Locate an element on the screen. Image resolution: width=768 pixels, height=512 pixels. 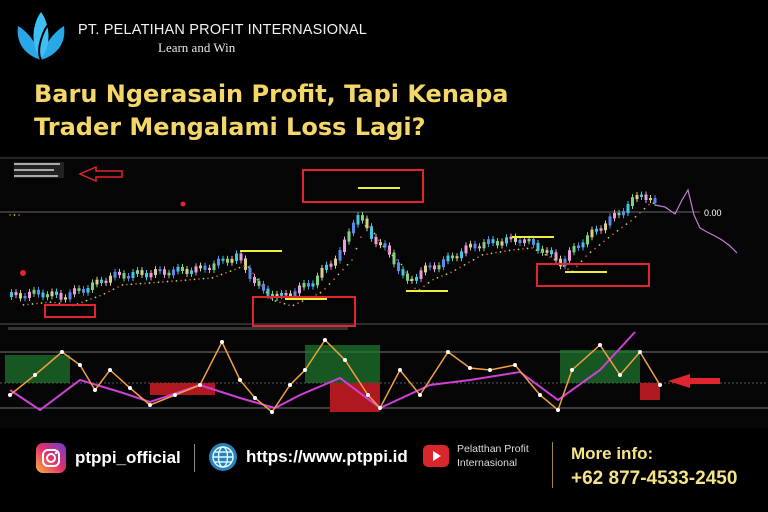
lotus-icon is located at coordinates (41, 36).